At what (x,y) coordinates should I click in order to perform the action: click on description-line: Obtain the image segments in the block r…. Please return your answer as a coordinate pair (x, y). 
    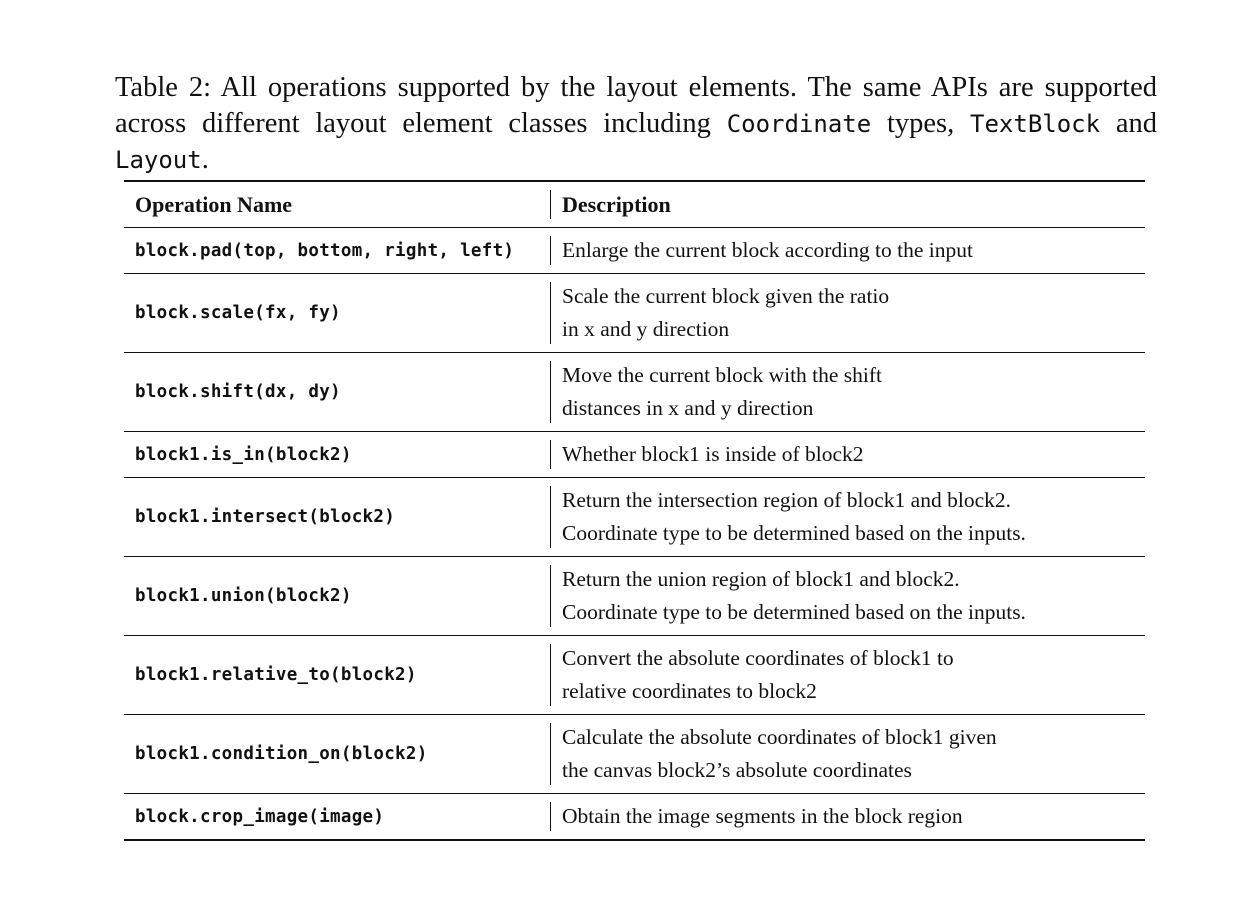
    Looking at the image, I should click on (762, 816).